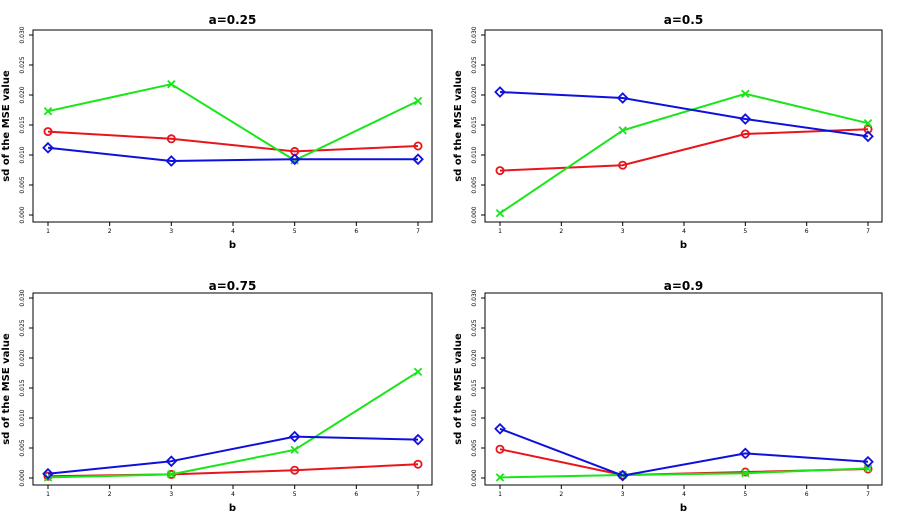 This screenshot has height=523, width=900. I want to click on chart-title: a=0.5, so click(683, 20).